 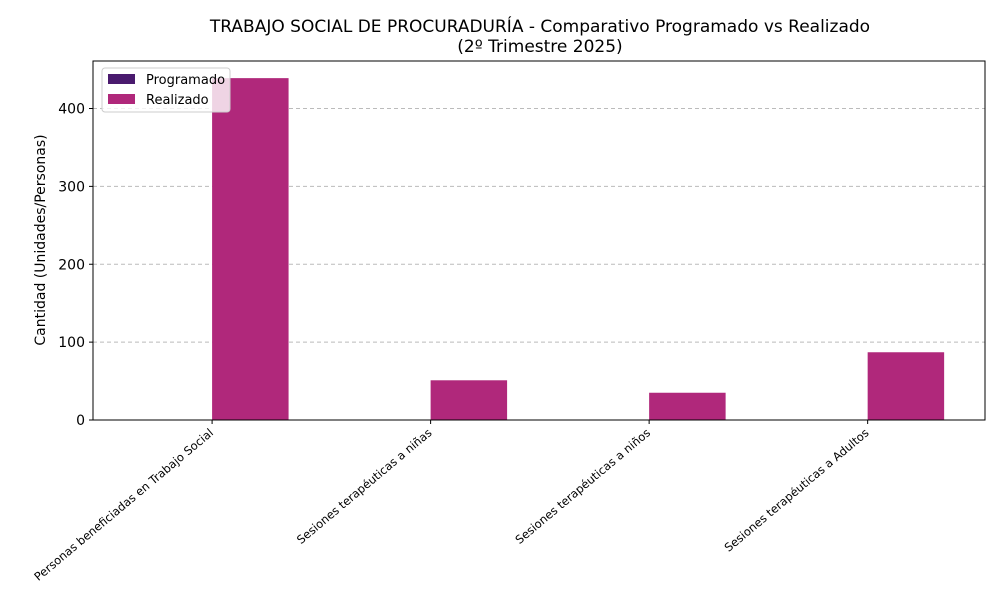 I want to click on x-tick-label: Sesiones terapéuticas a niñas, so click(x=364, y=486).